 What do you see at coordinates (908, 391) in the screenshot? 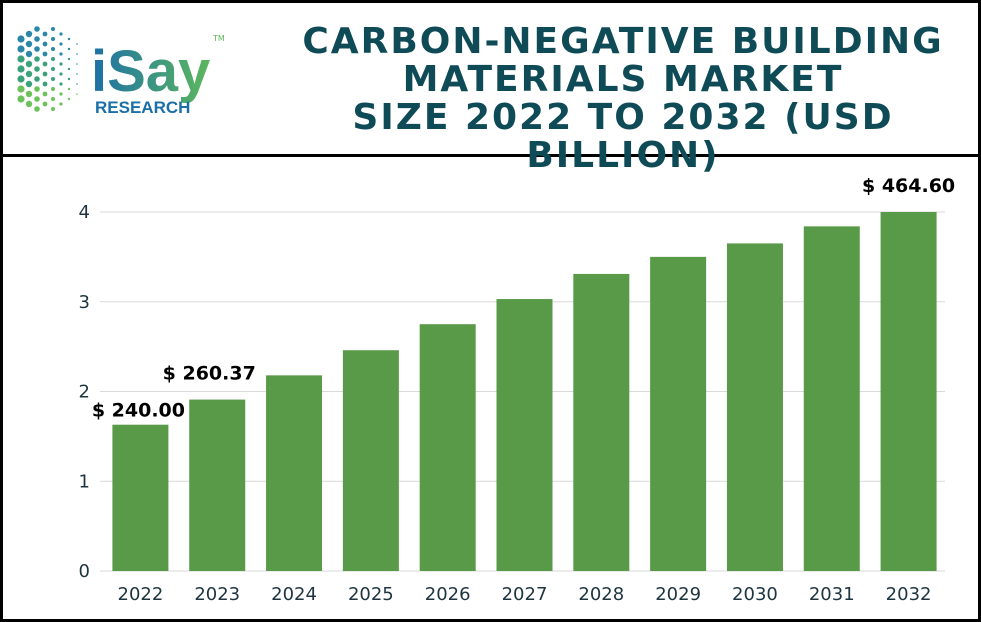
I see `bar-2032` at bounding box center [908, 391].